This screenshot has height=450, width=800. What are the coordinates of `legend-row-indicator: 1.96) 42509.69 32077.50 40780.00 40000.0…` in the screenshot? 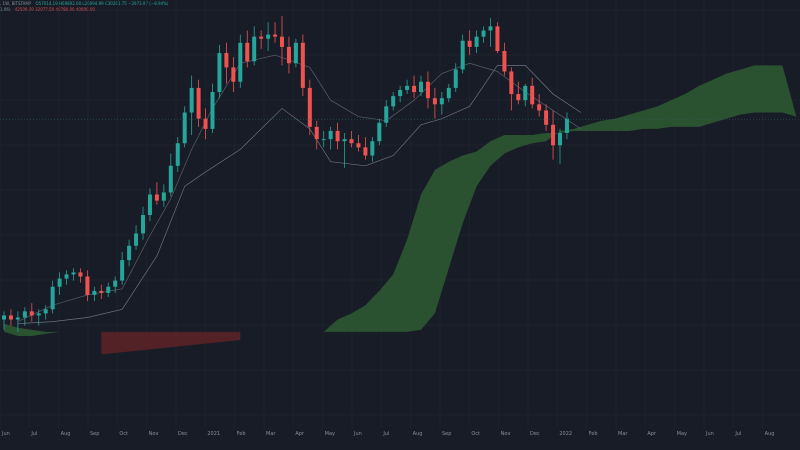 It's located at (49, 9).